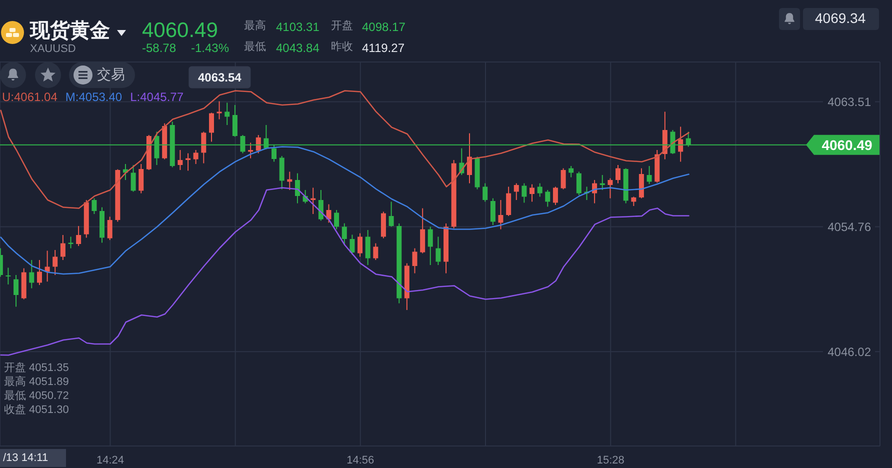  What do you see at coordinates (30, 97) in the screenshot?
I see `series-label: U:4061.04` at bounding box center [30, 97].